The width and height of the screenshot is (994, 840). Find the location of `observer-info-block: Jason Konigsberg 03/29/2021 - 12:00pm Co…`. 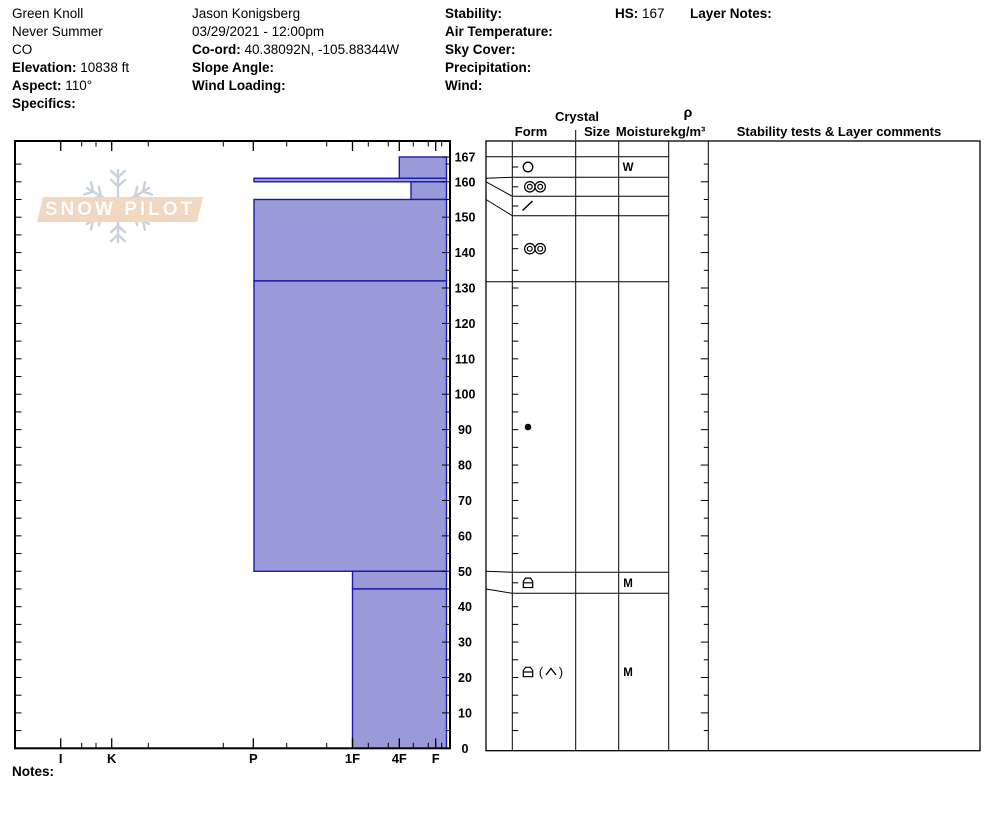

observer-info-block: Jason Konigsberg 03/29/2021 - 12:00pm Co… is located at coordinates (295, 50).